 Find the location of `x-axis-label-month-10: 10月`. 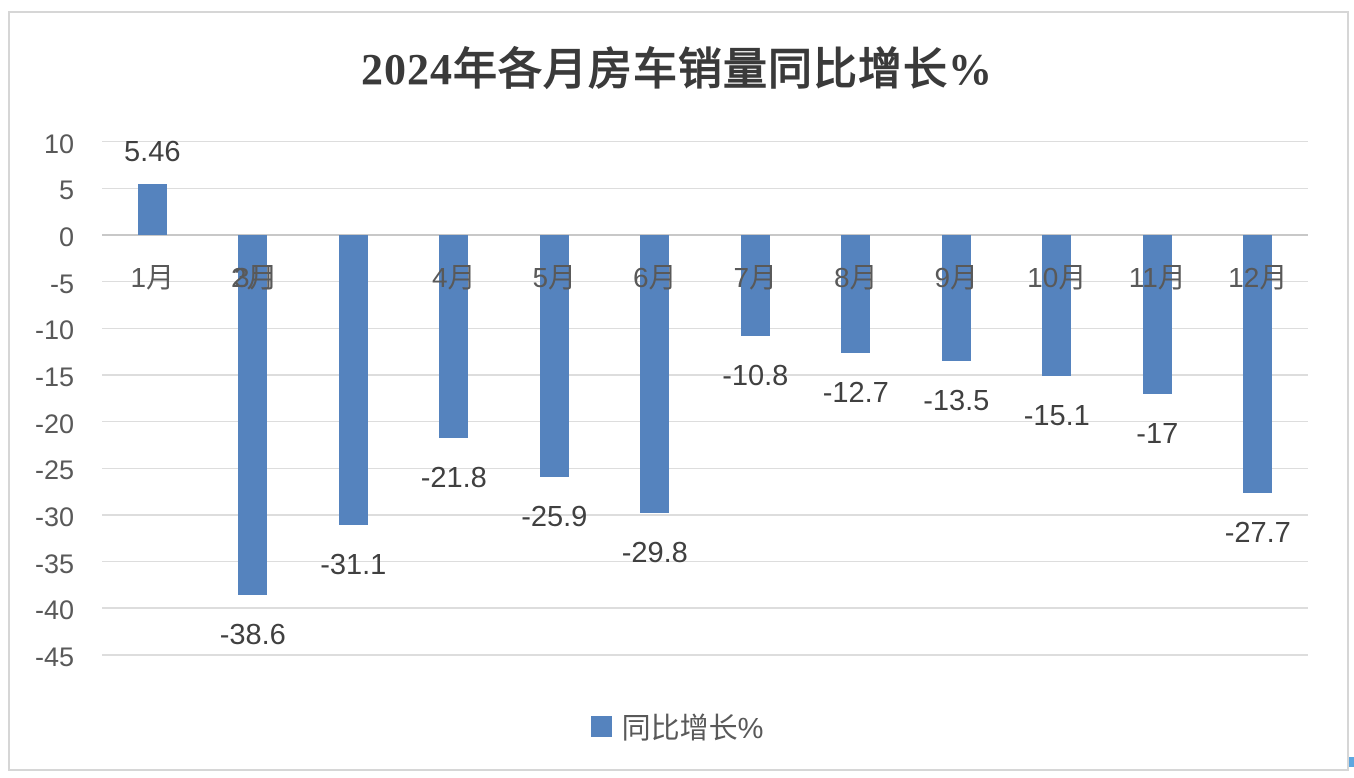

x-axis-label-month-10: 10月 is located at coordinates (1057, 277).